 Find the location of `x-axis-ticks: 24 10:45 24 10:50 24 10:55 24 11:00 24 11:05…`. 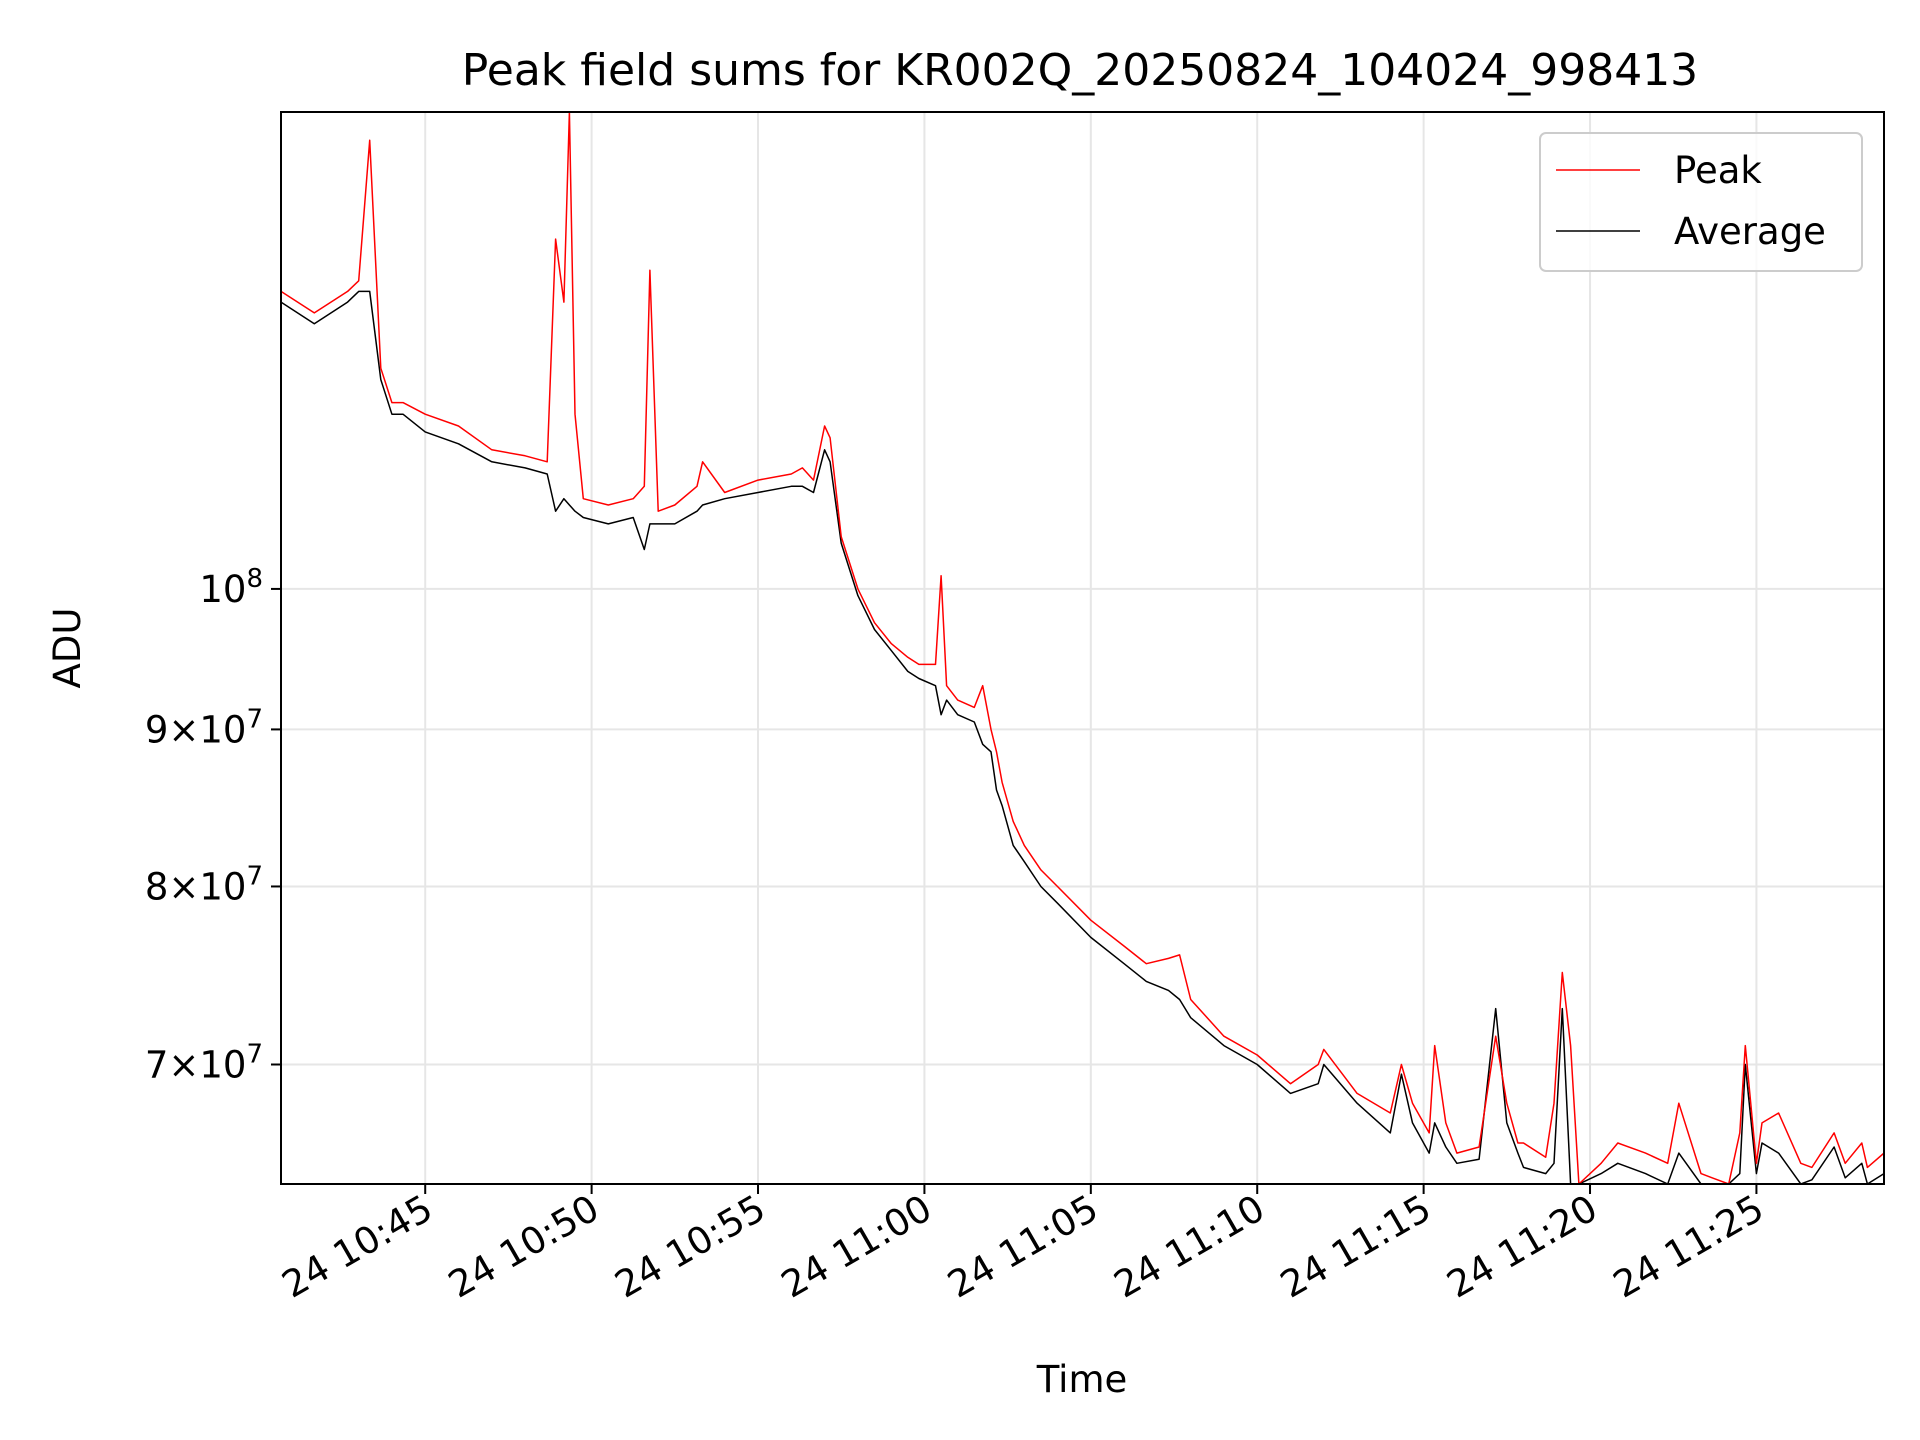

x-axis-ticks: 24 10:45 24 10:50 24 10:55 24 11:00 24 11:05… is located at coordinates (1023, 1245).